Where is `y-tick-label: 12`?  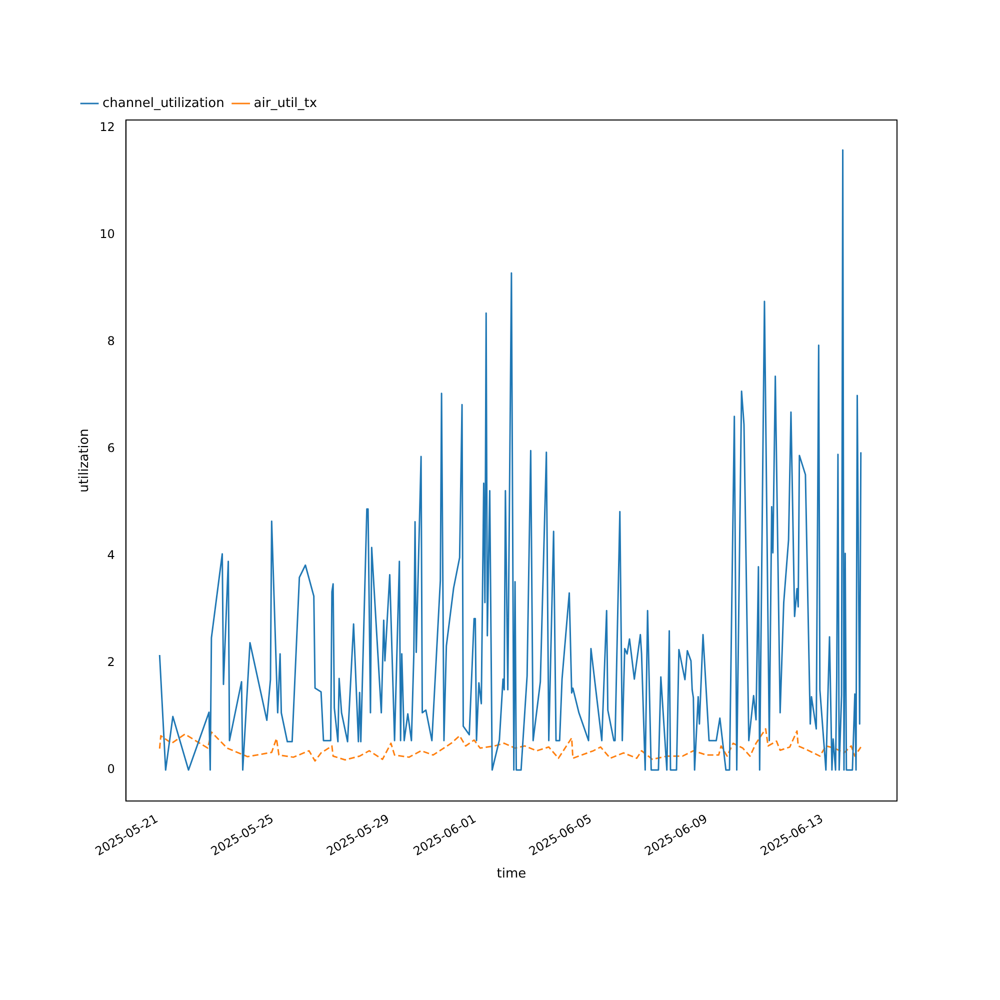
y-tick-label: 12 is located at coordinates (107, 127).